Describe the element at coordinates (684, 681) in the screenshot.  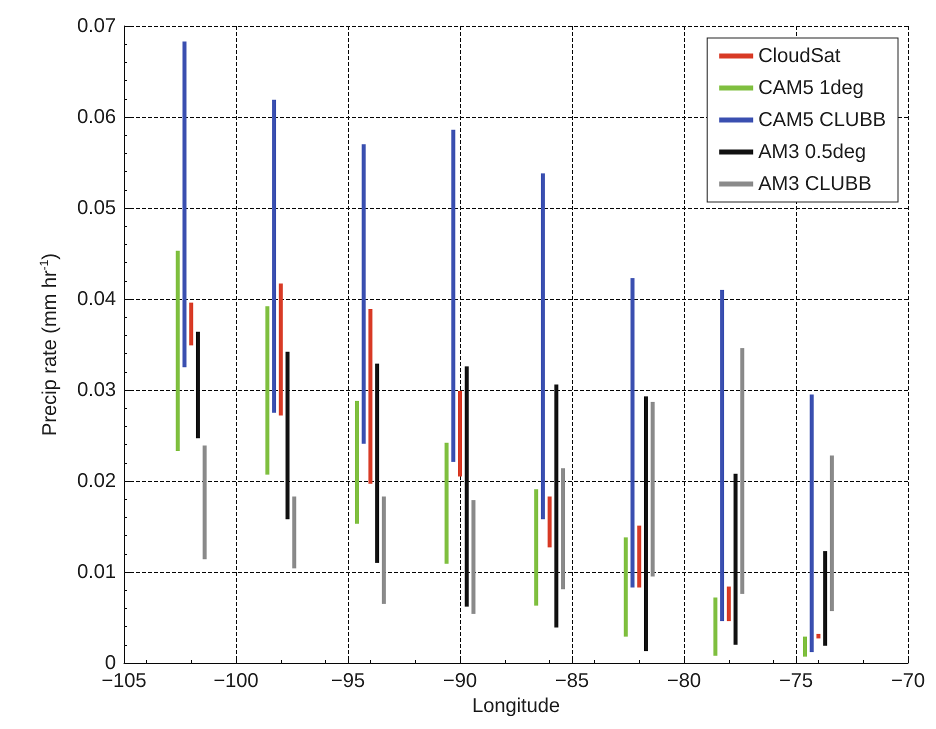
I see `x-tick-label: −80` at that location.